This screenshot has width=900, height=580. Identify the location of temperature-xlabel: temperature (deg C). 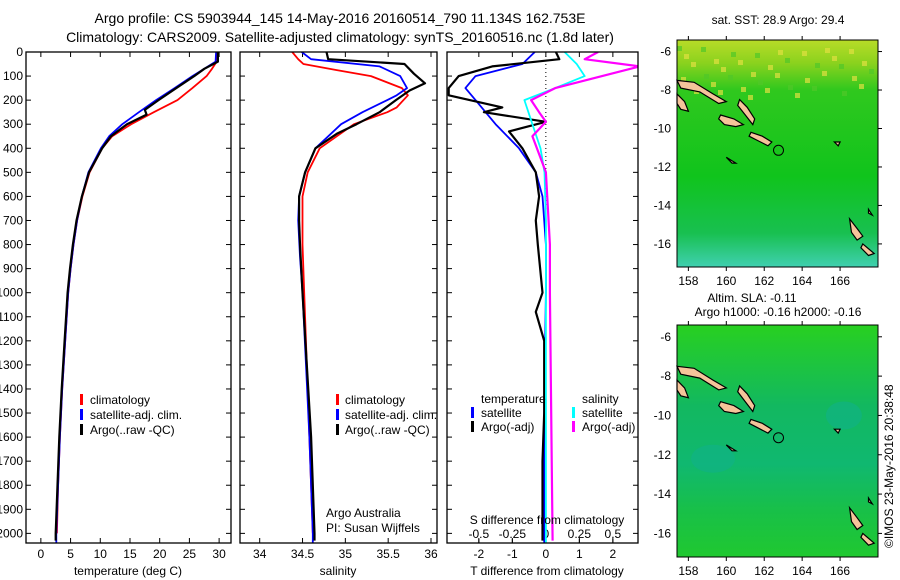
(128, 571).